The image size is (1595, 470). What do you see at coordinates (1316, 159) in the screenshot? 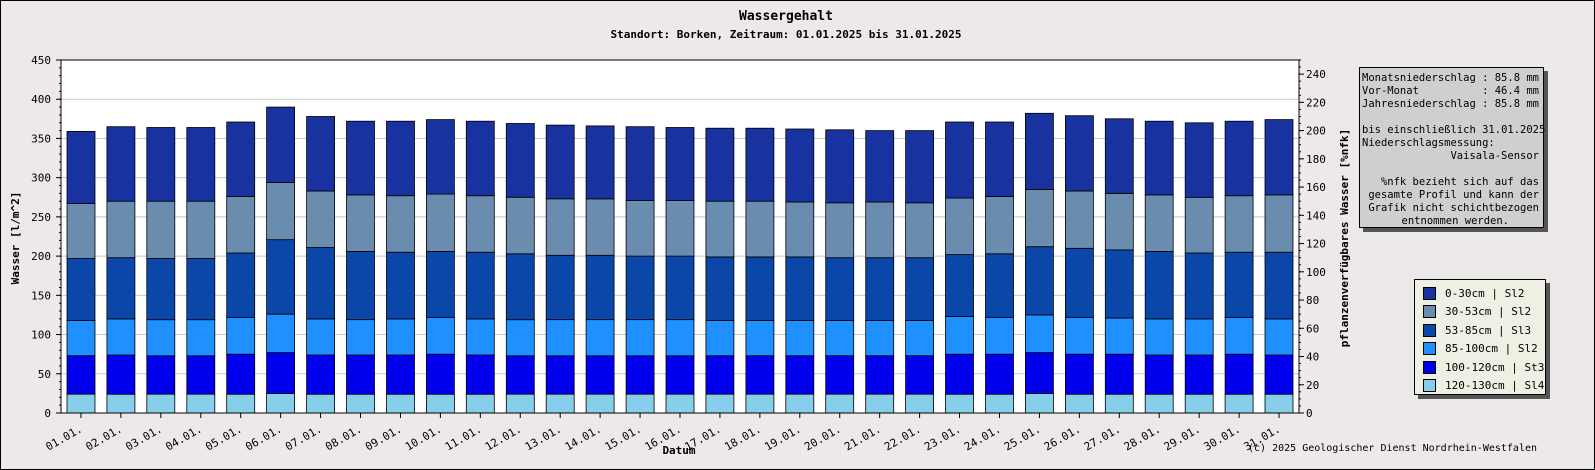
I see `y2-tick-label: 180` at bounding box center [1316, 159].